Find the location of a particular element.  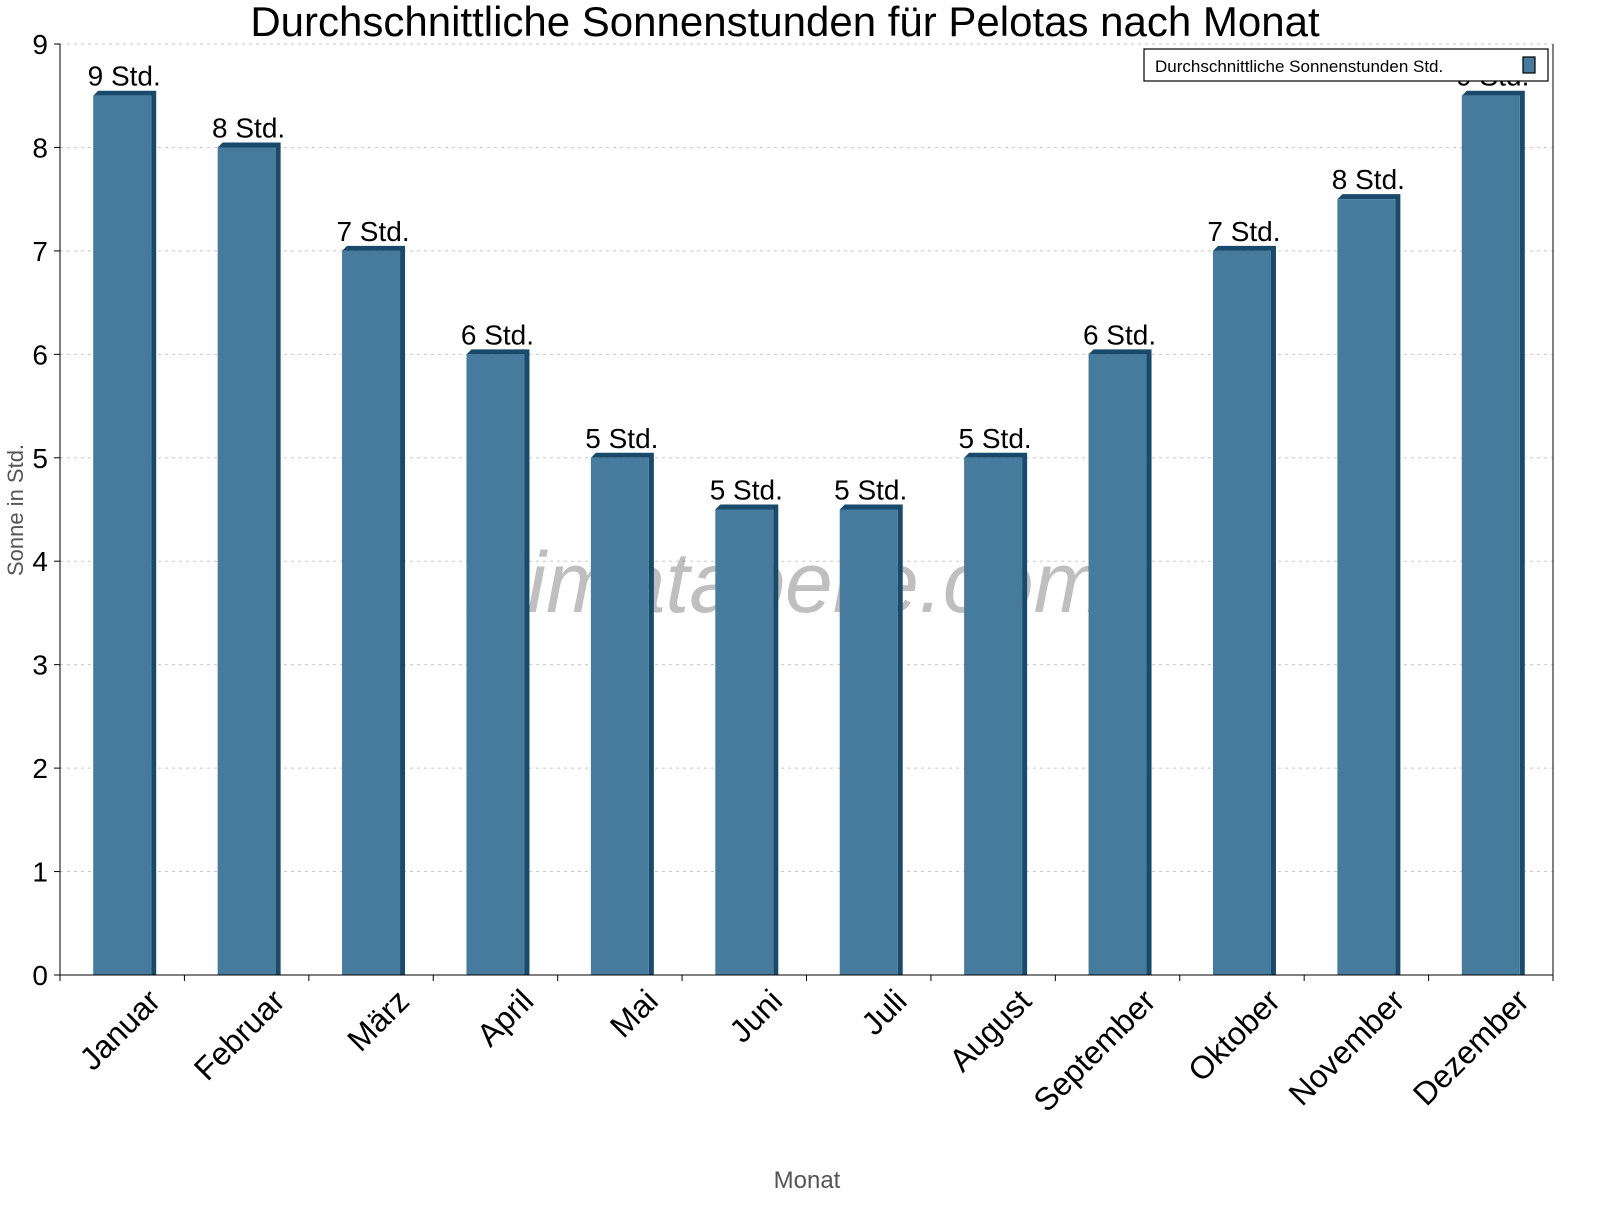

x-tick-label: Juni is located at coordinates (755, 1015).